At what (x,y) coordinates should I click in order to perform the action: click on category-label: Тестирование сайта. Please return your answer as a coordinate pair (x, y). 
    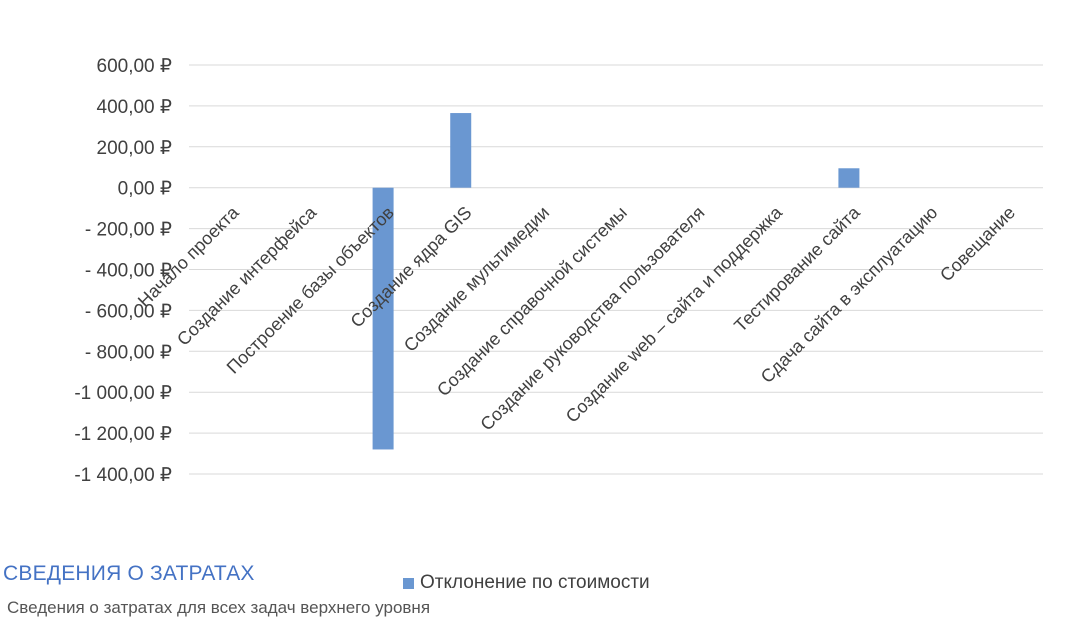
    Looking at the image, I should click on (797, 269).